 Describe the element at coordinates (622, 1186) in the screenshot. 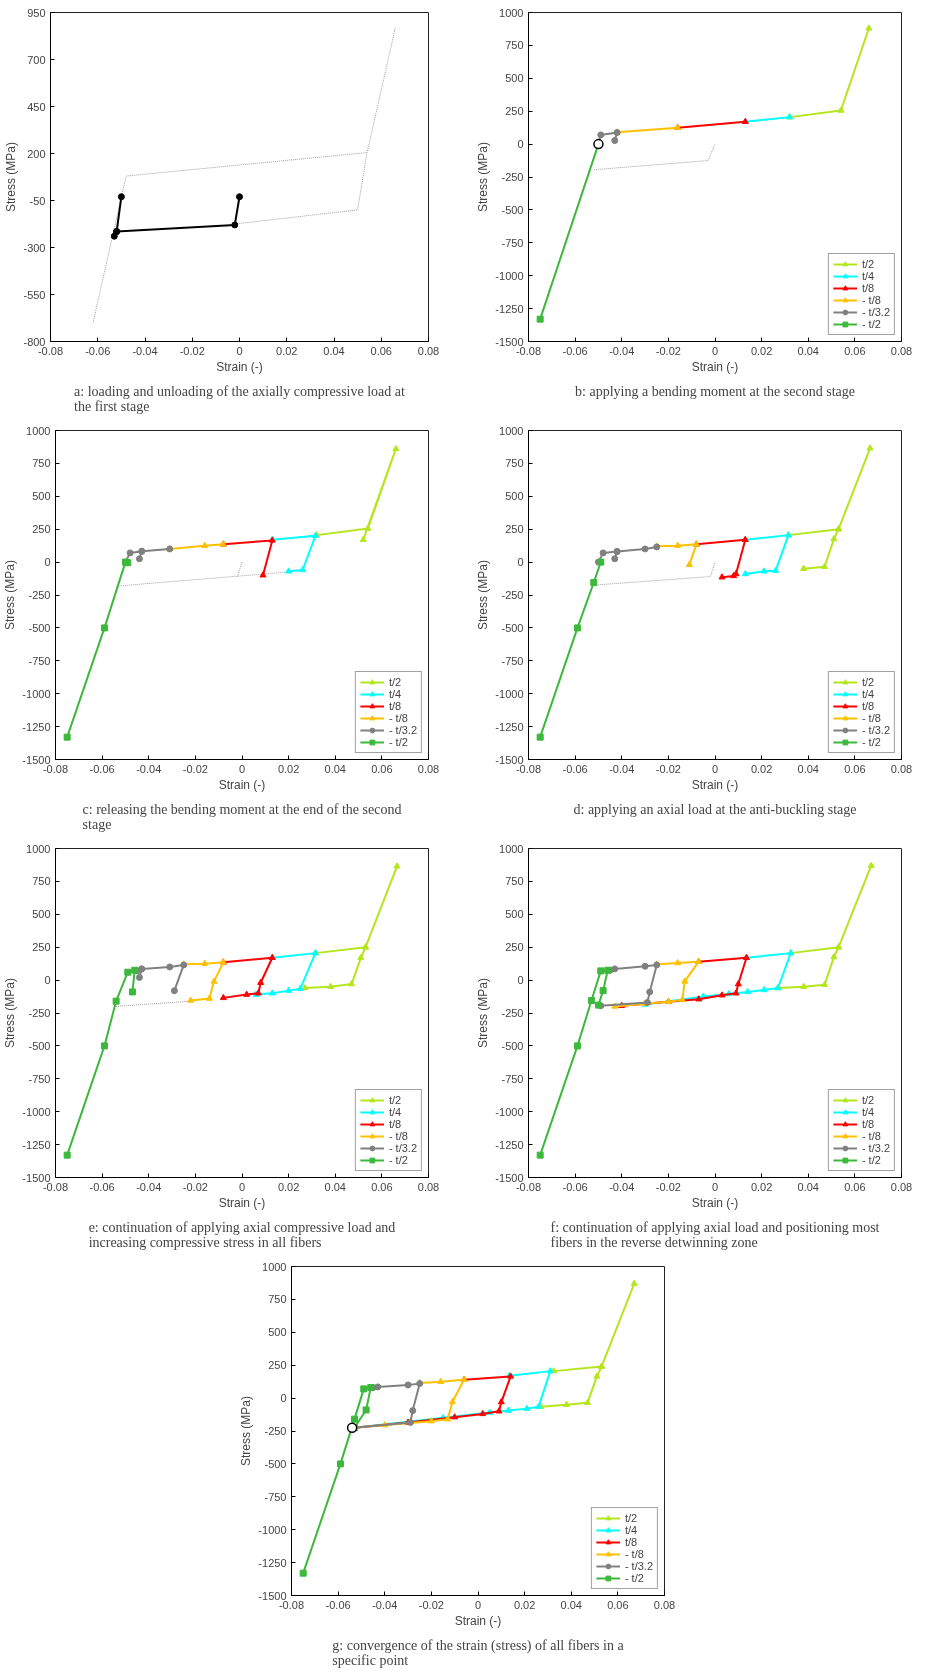

I see `x-tick-label: -0.04` at that location.